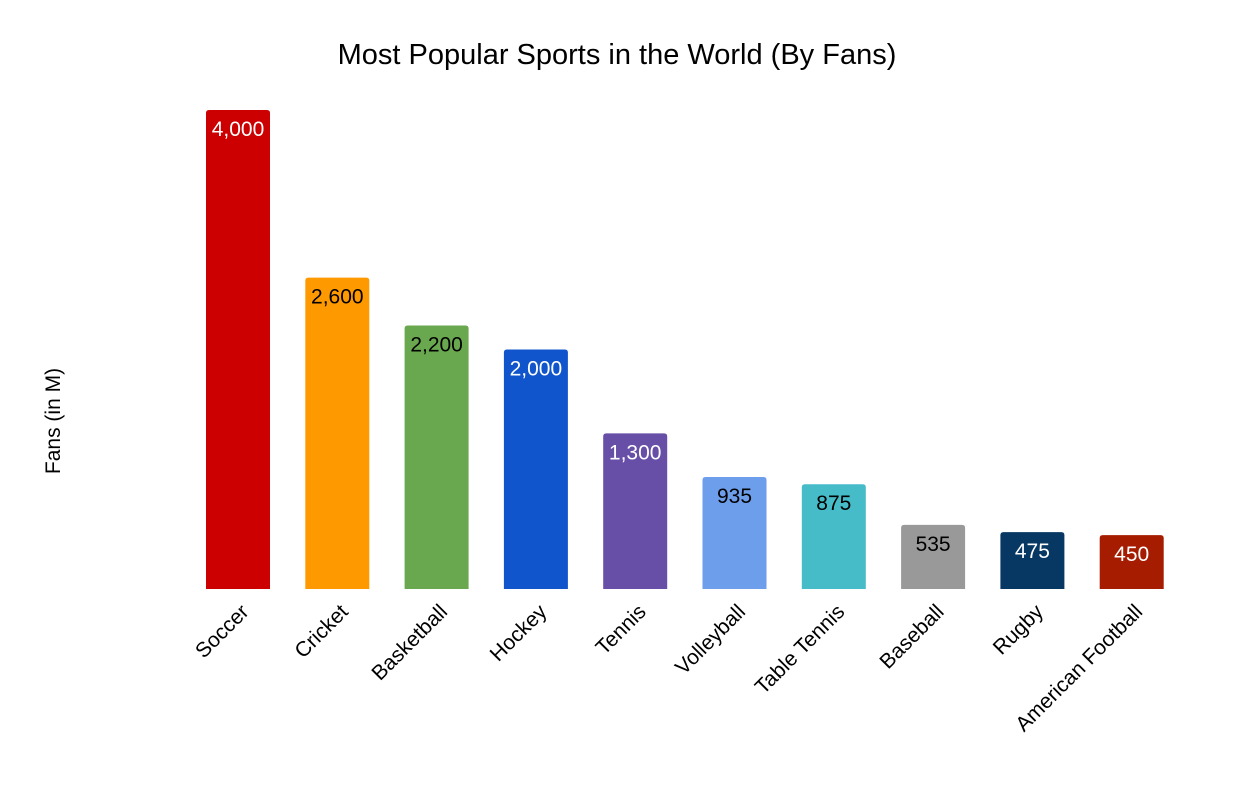  What do you see at coordinates (933, 544) in the screenshot?
I see `data-label: 535` at bounding box center [933, 544].